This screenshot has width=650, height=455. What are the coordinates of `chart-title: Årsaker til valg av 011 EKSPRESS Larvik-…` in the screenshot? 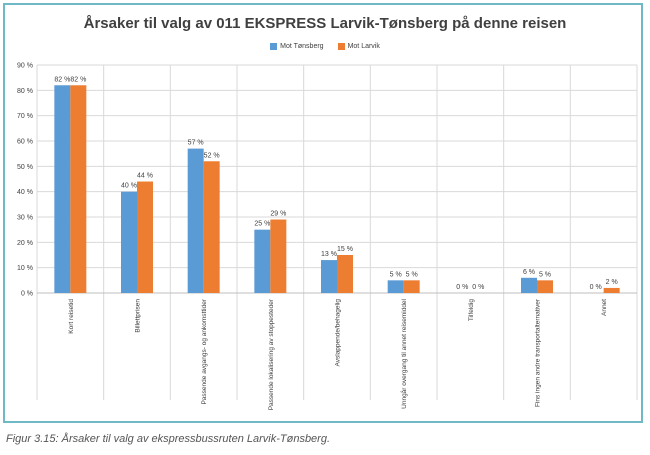 It's located at (325, 23).